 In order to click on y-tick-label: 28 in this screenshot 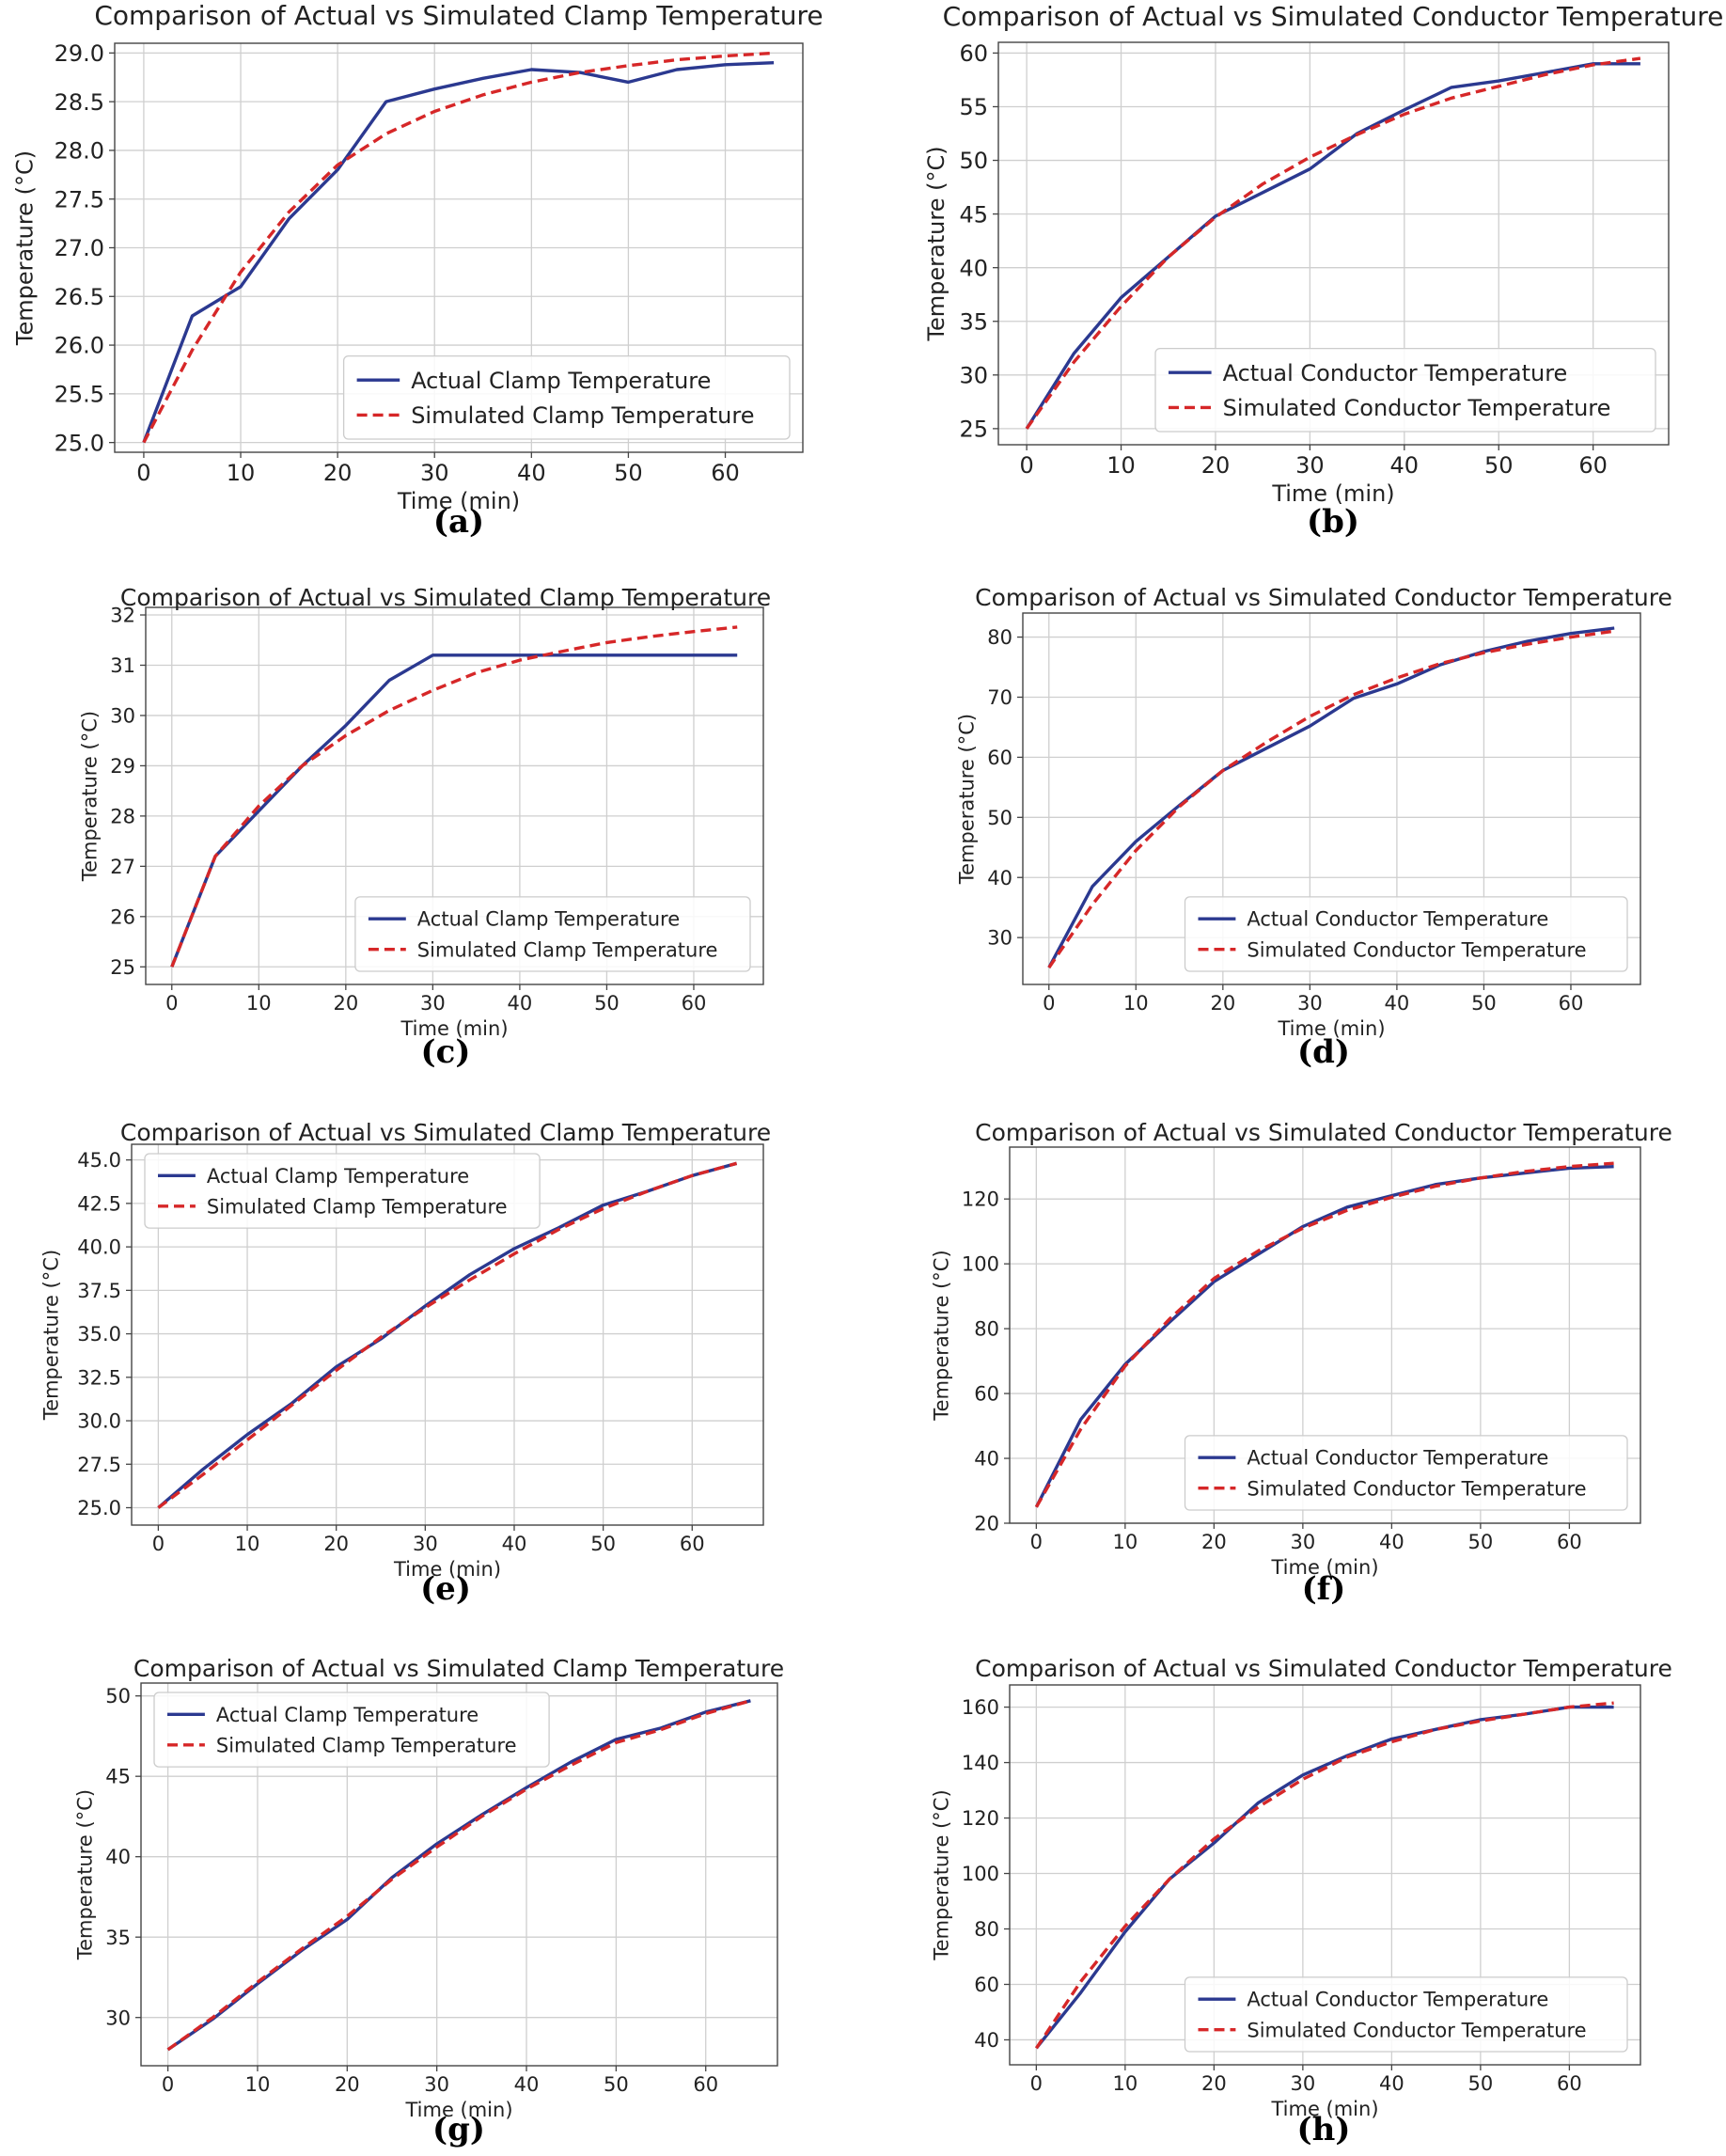, I will do `click(122, 816)`.